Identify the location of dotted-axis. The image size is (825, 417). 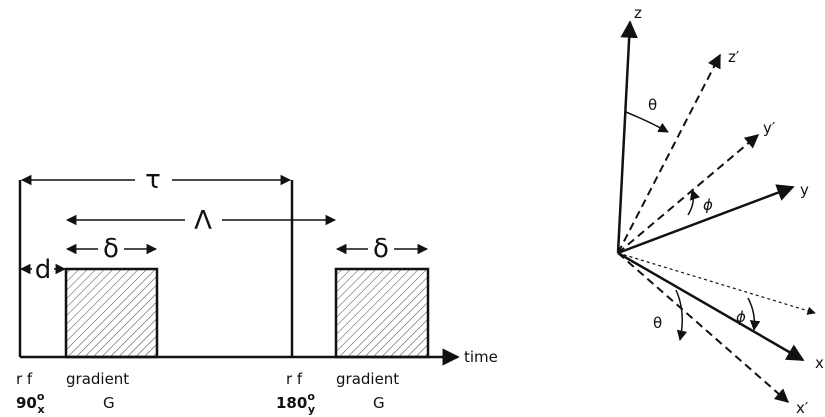
(716, 283).